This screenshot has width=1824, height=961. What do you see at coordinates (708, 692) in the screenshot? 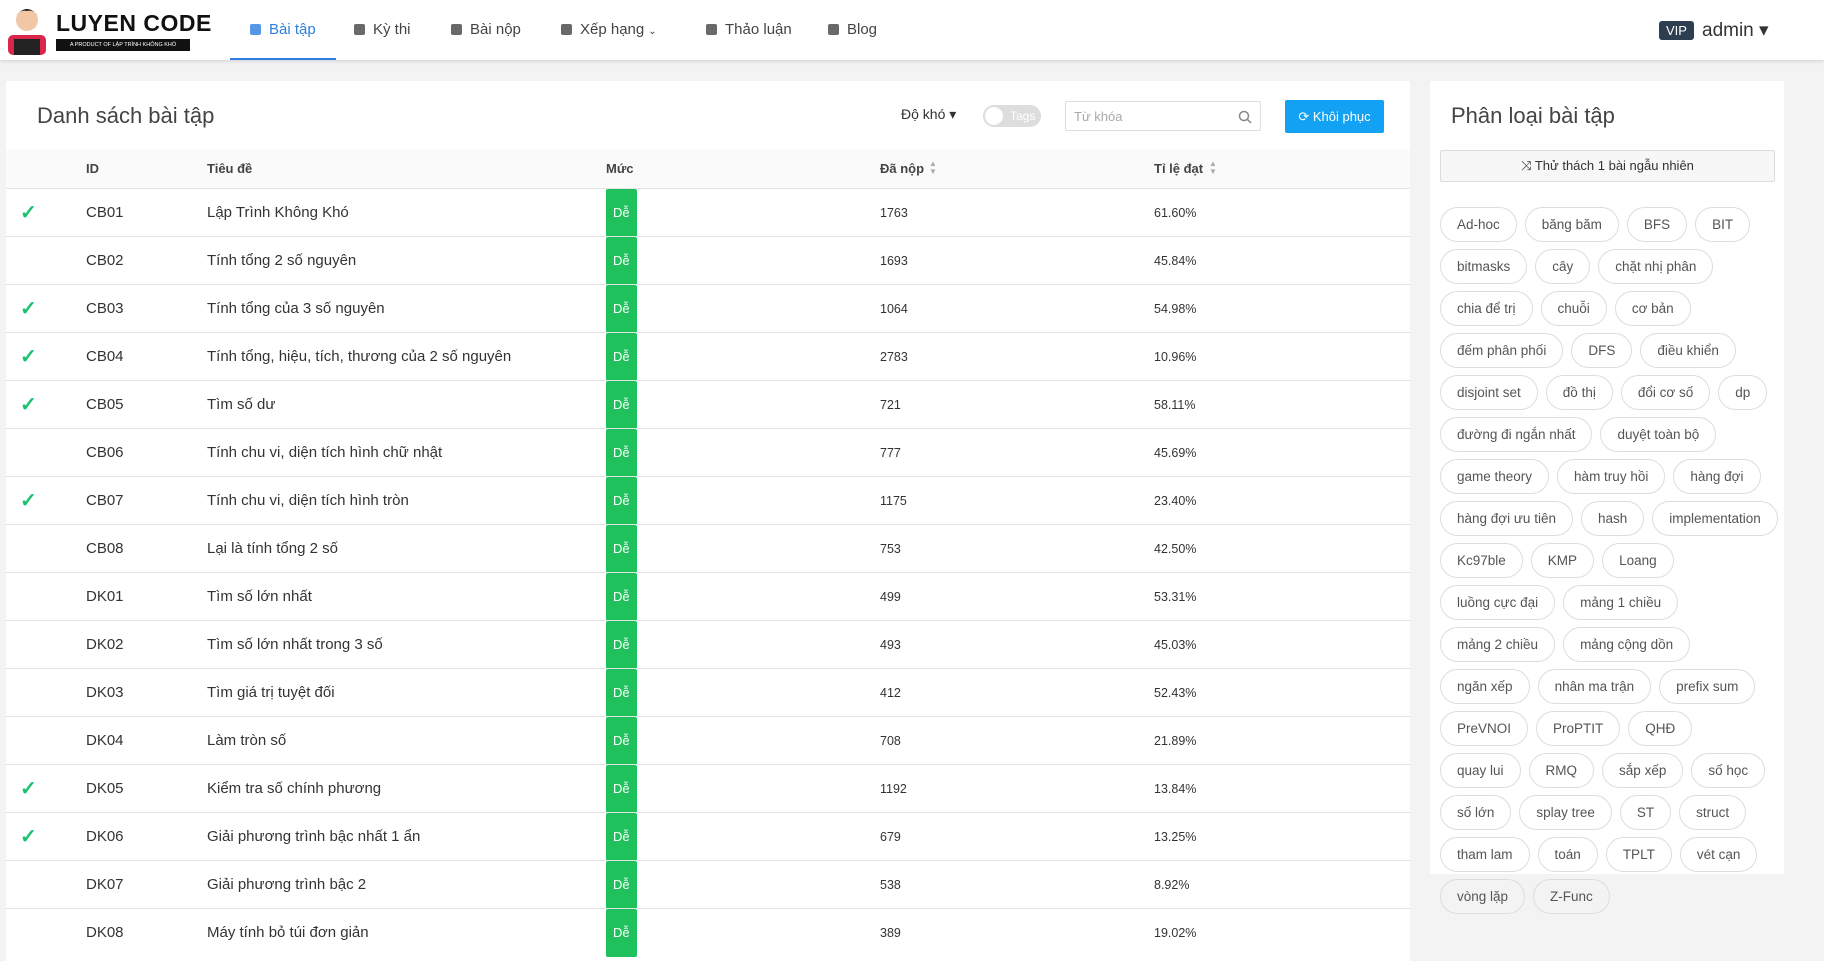
I see `table-row: DK03 Tìm giá trị tuyệt đối Dễ 412 52.43%` at bounding box center [708, 692].